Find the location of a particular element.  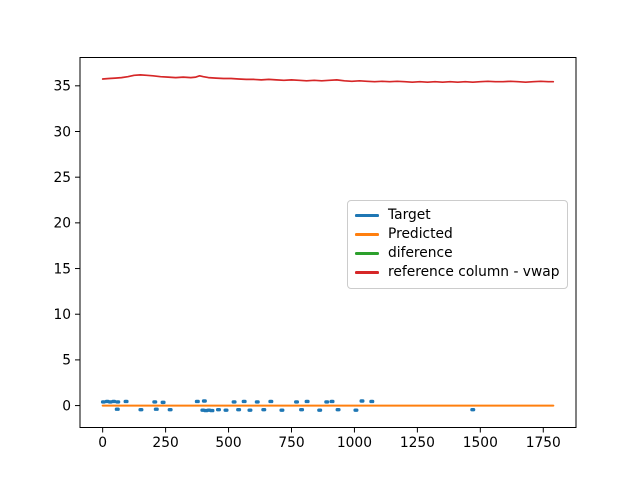

y-tick-label: 30 is located at coordinates (62, 132).